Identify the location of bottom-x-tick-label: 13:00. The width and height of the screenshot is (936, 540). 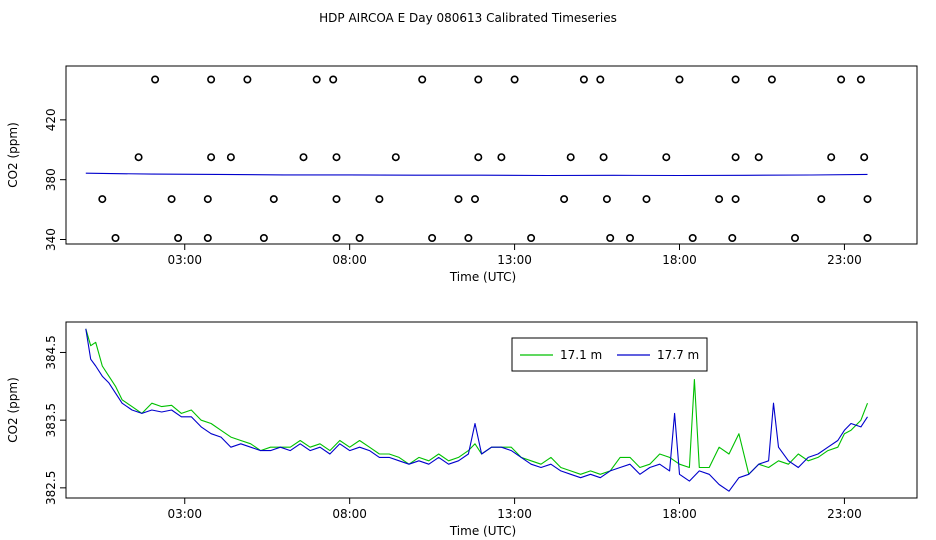
(514, 514).